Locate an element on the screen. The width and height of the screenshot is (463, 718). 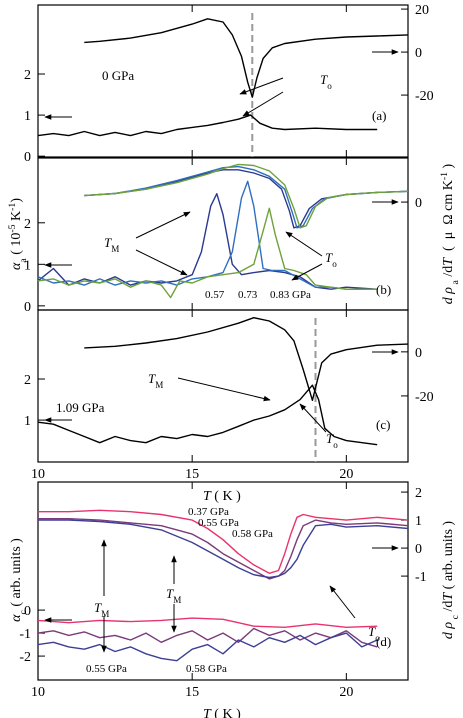
annotation: (a) is located at coordinates (379, 115).